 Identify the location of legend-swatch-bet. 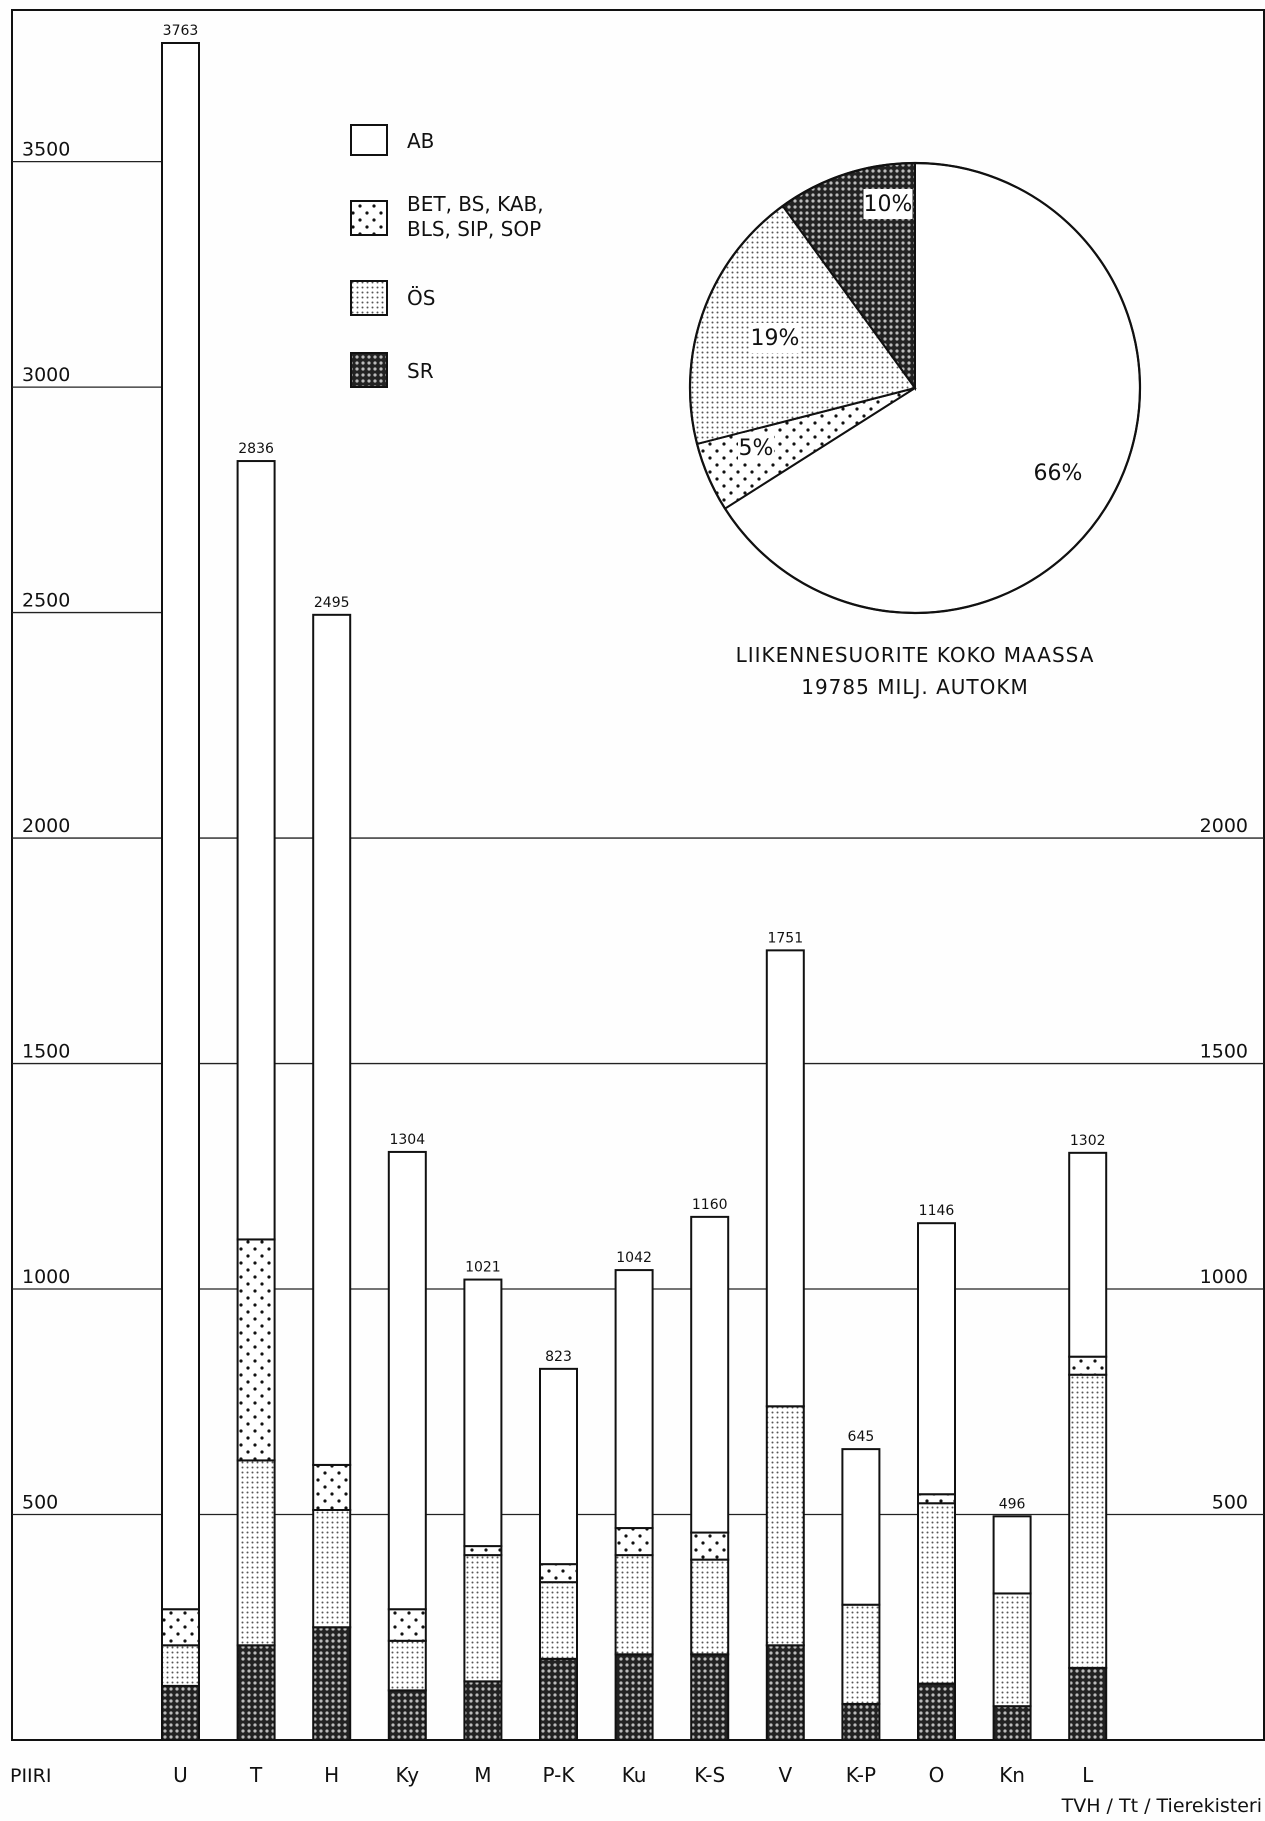
(369, 218).